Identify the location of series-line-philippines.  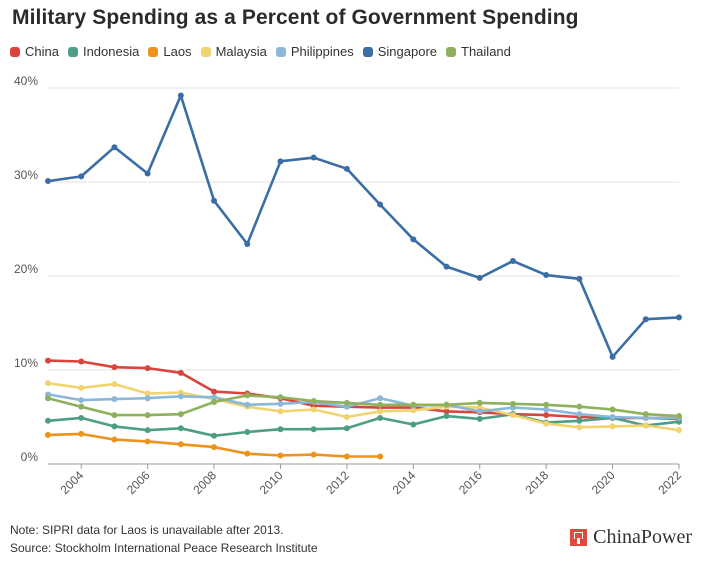
(363, 406).